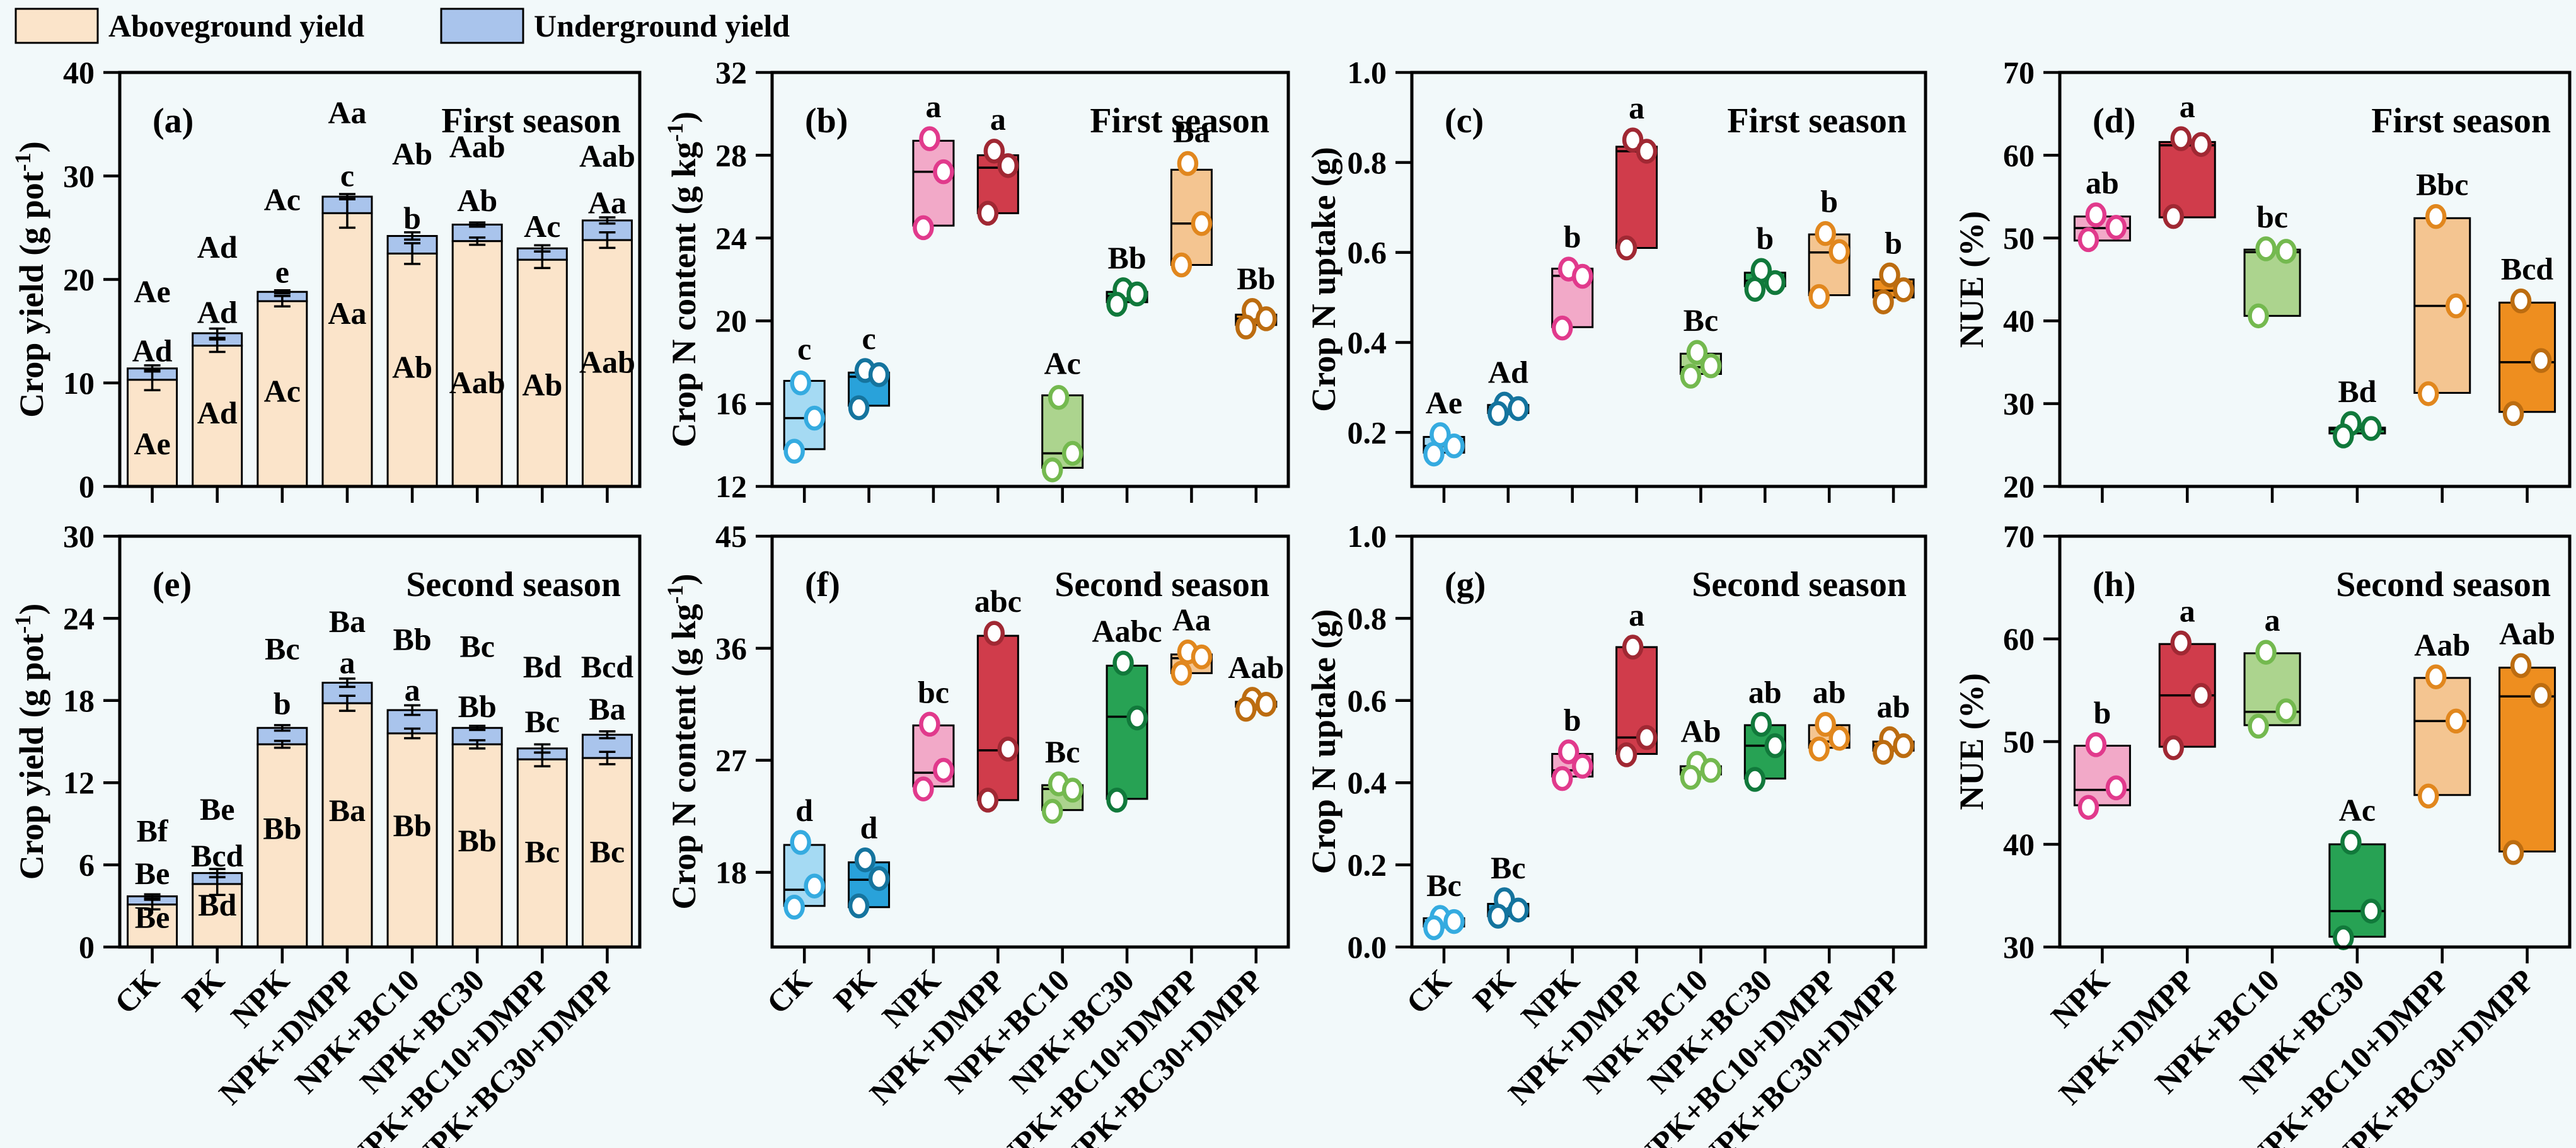  Describe the element at coordinates (804, 349) in the screenshot. I see `box-sig-label: c` at that location.